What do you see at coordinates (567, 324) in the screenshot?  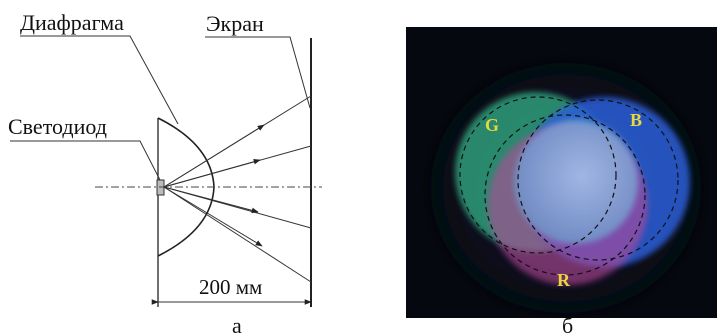 I see `caption-b: б` at bounding box center [567, 324].